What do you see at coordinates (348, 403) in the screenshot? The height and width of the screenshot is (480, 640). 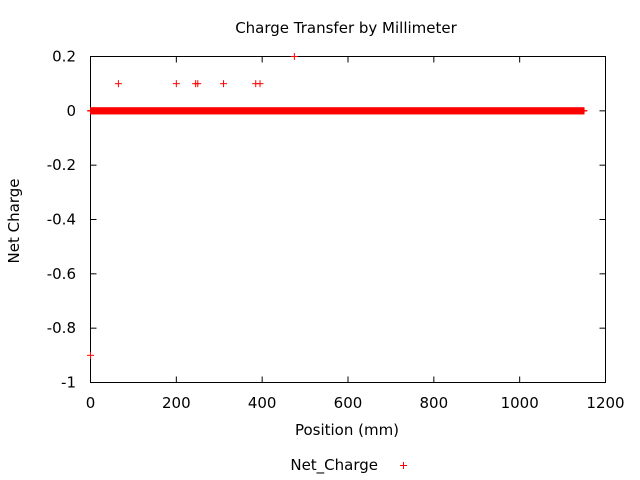 I see `x-tick-label: 600` at bounding box center [348, 403].